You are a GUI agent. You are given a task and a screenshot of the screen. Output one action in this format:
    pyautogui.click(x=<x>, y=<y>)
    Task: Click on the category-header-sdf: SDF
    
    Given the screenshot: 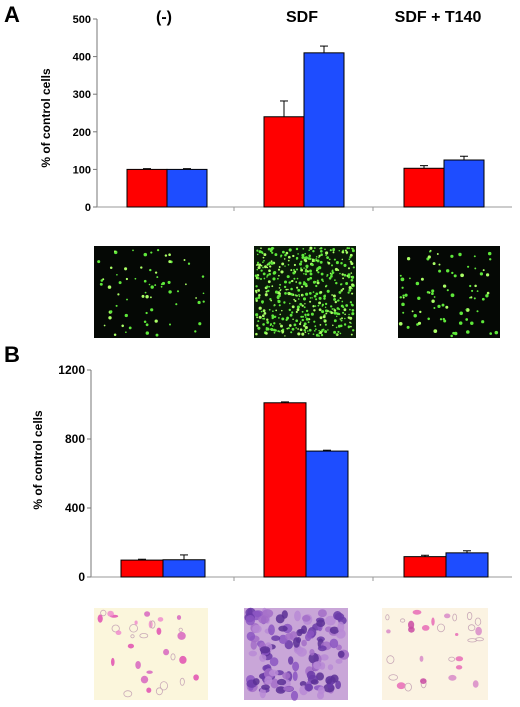 What is the action you would take?
    pyautogui.click(x=302, y=17)
    